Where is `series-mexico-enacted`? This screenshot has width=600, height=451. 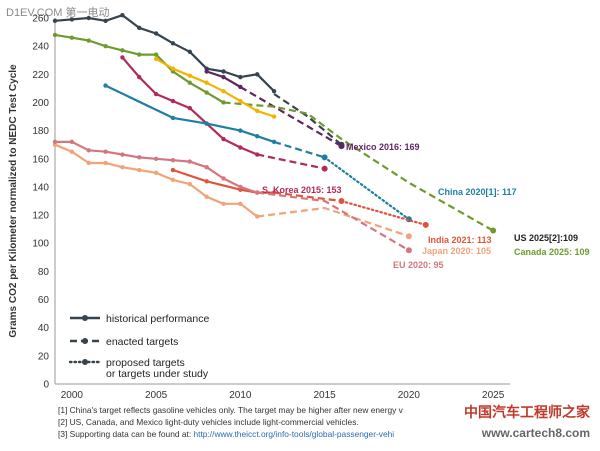 series-mexico-enacted is located at coordinates (291, 117).